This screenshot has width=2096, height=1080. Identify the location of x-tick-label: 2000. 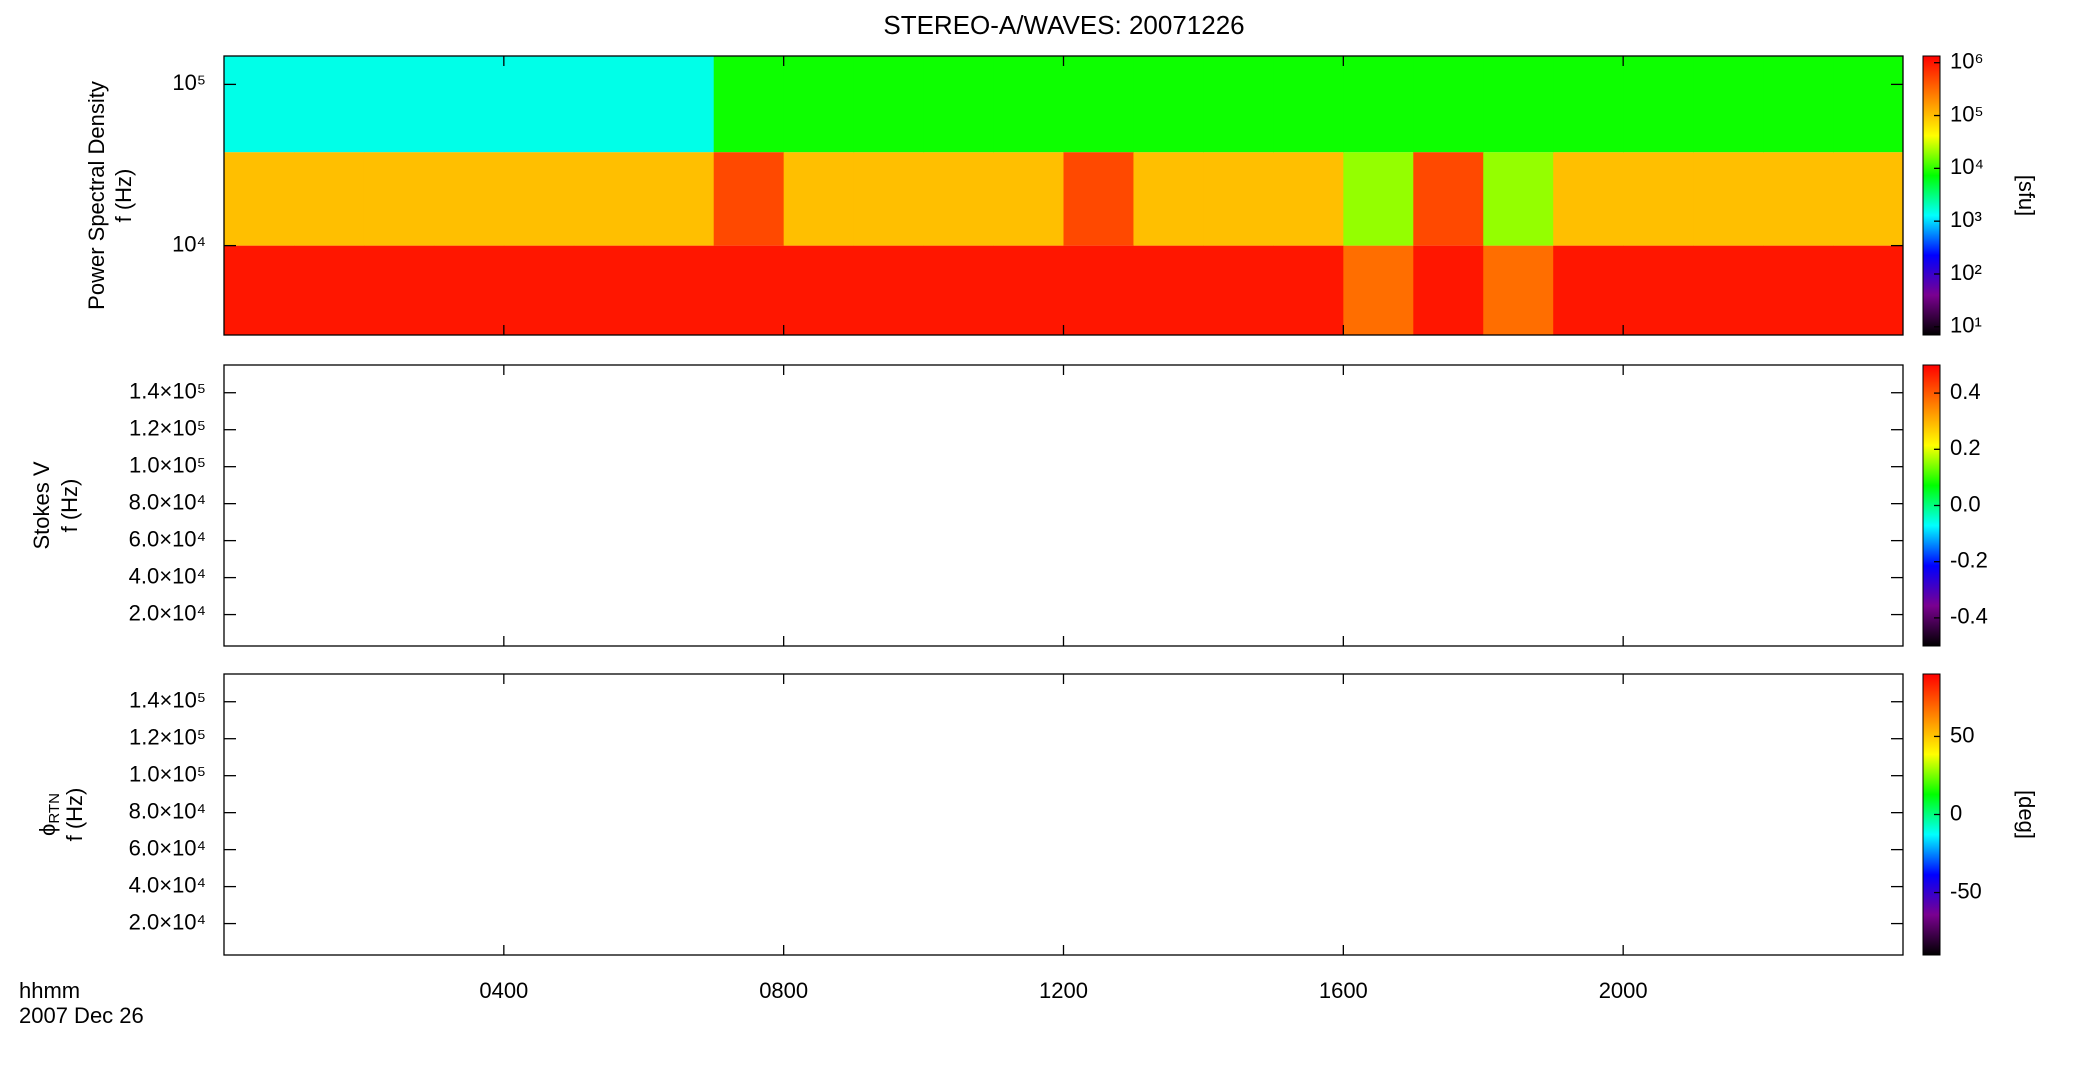
(1623, 990).